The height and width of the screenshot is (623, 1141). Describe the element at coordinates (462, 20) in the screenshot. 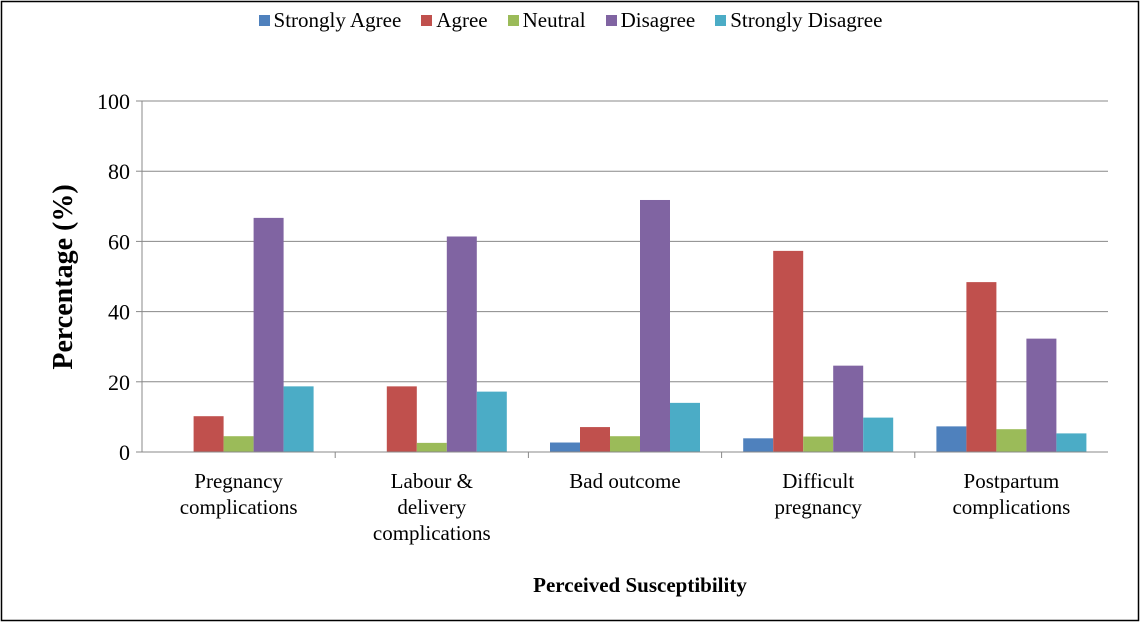

I see `legend-label: Agree` at that location.